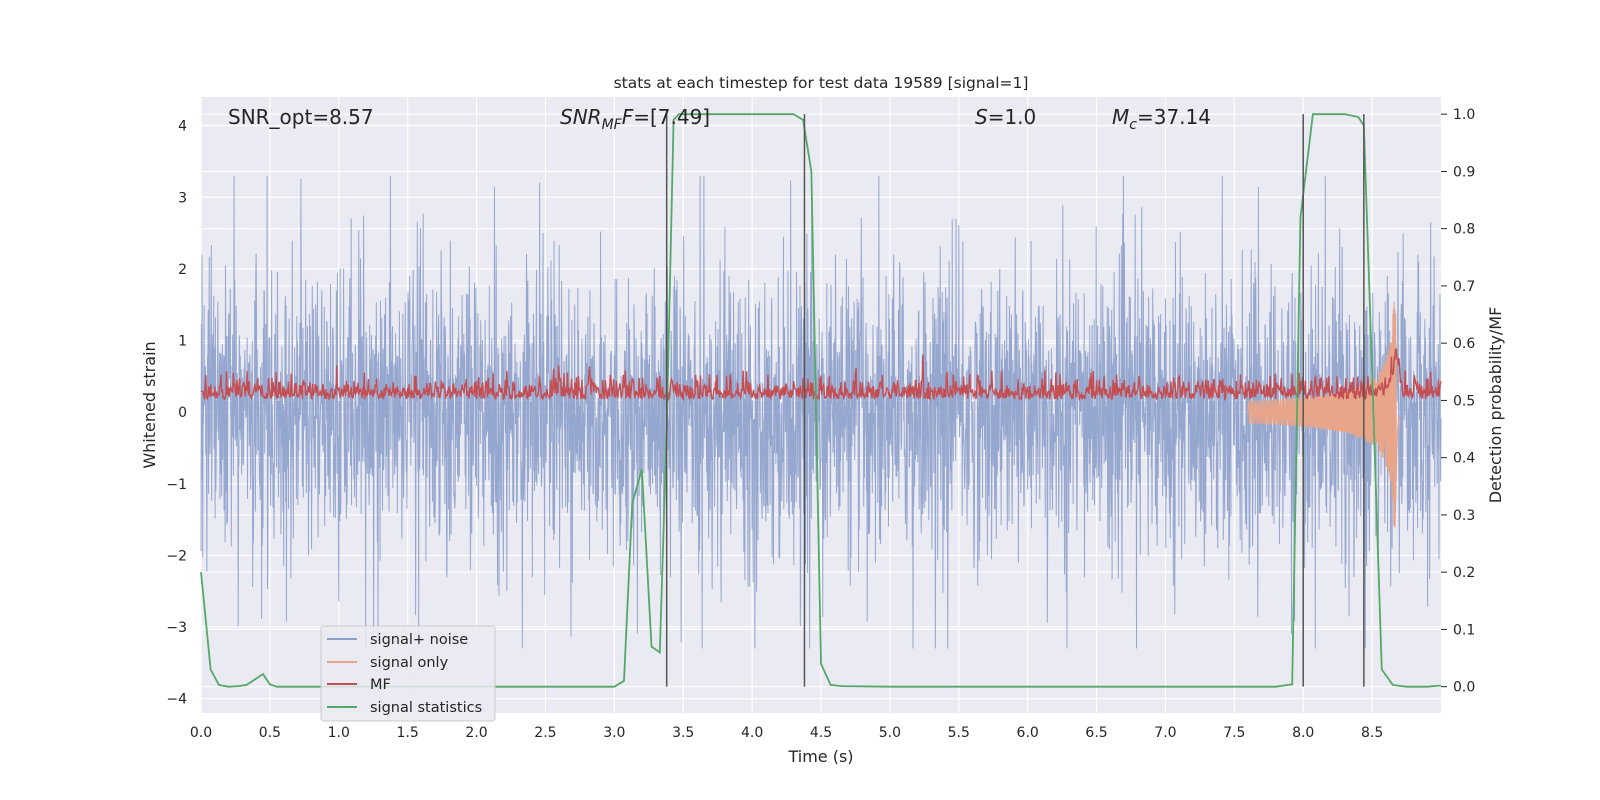  Describe the element at coordinates (182, 198) in the screenshot. I see `y-tick-label: 3` at that location.